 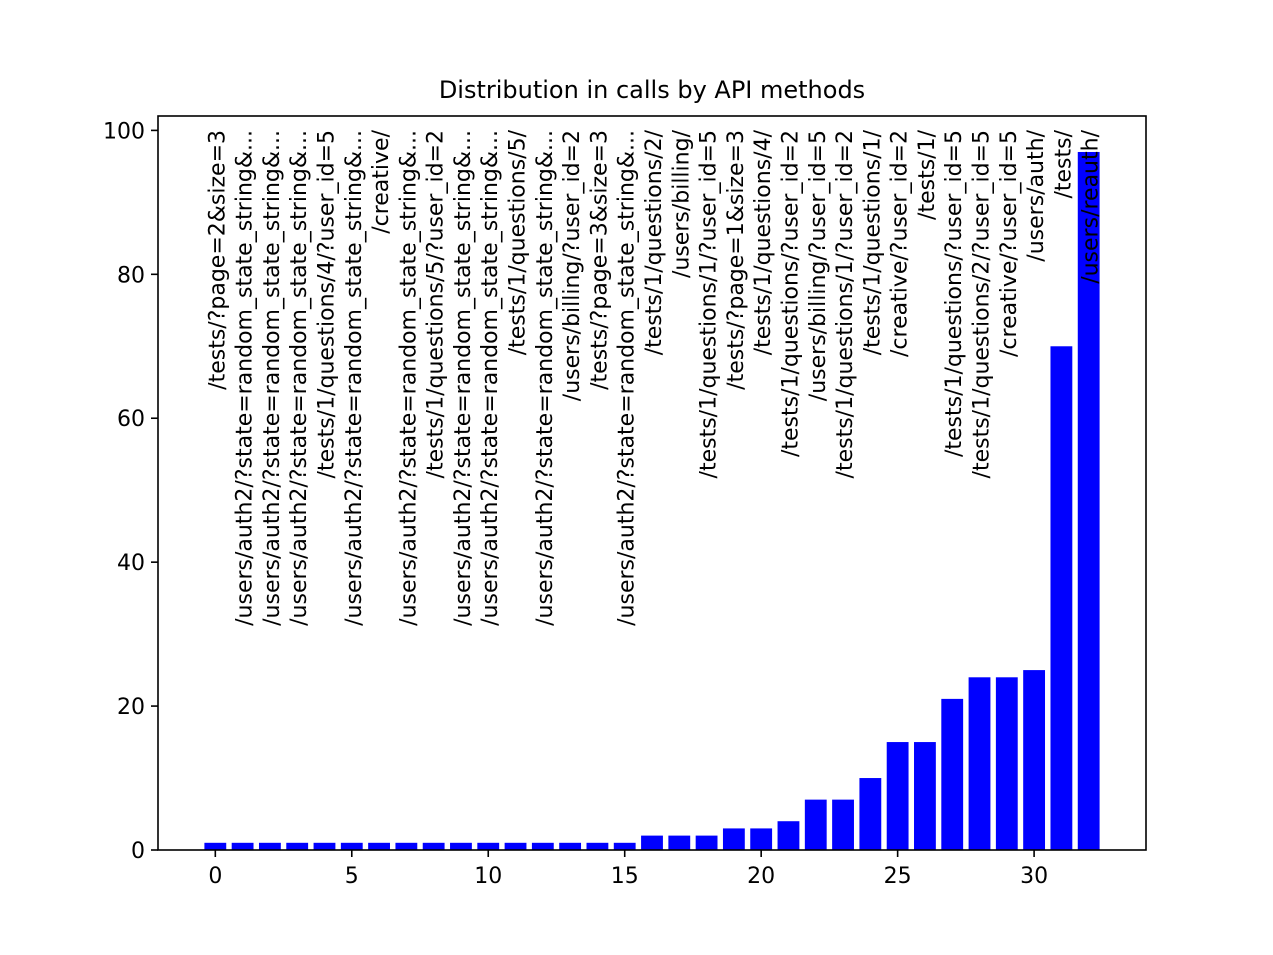 What do you see at coordinates (131, 419) in the screenshot?
I see `y-tick-label: 60` at bounding box center [131, 419].